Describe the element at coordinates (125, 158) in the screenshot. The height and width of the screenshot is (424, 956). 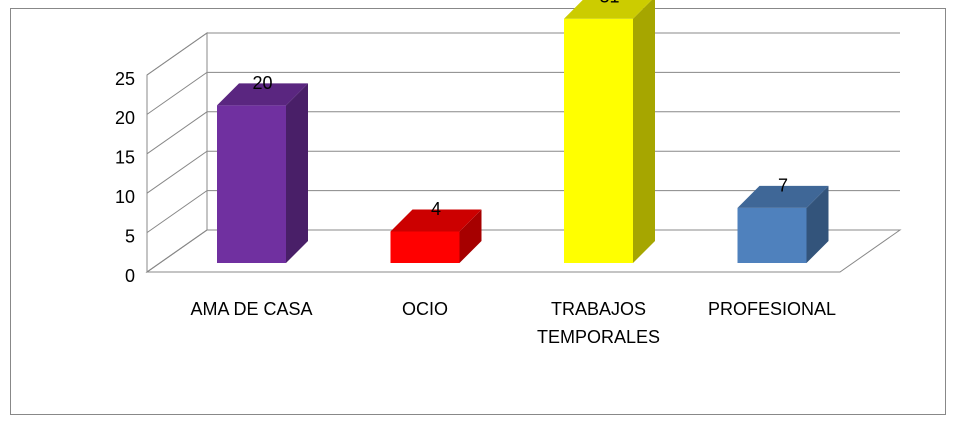
I see `y-tick-label: 15` at that location.